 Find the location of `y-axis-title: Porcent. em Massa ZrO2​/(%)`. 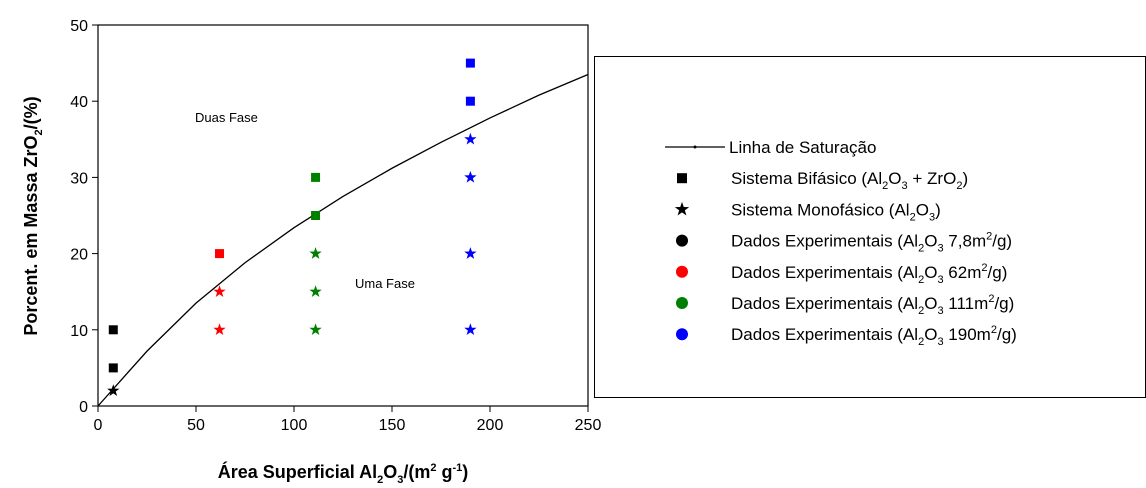

y-axis-title: Porcent. em Massa ZrO2​/(%) is located at coordinates (33, 215).